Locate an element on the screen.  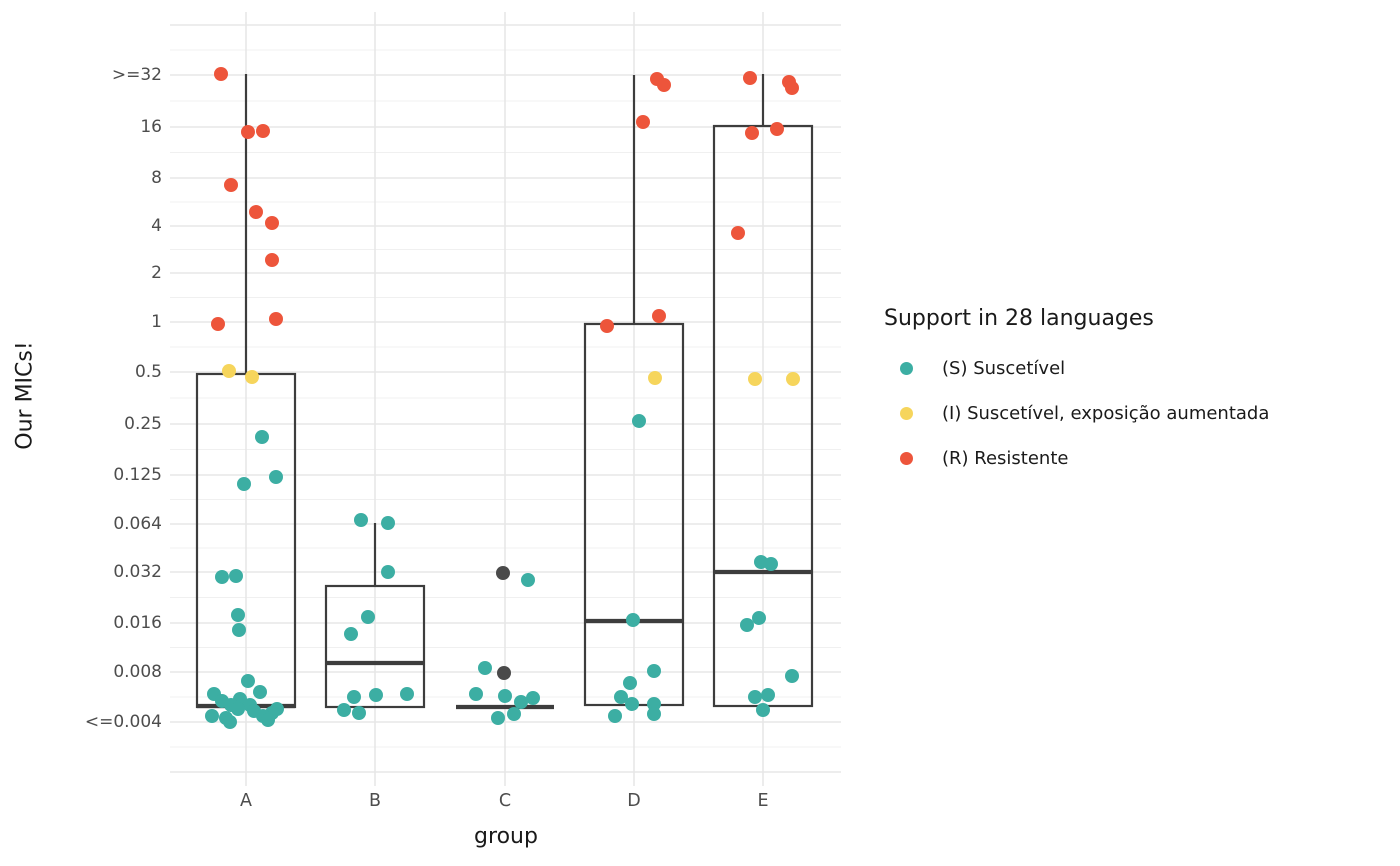
x-tick-label-C: C is located at coordinates (505, 801).